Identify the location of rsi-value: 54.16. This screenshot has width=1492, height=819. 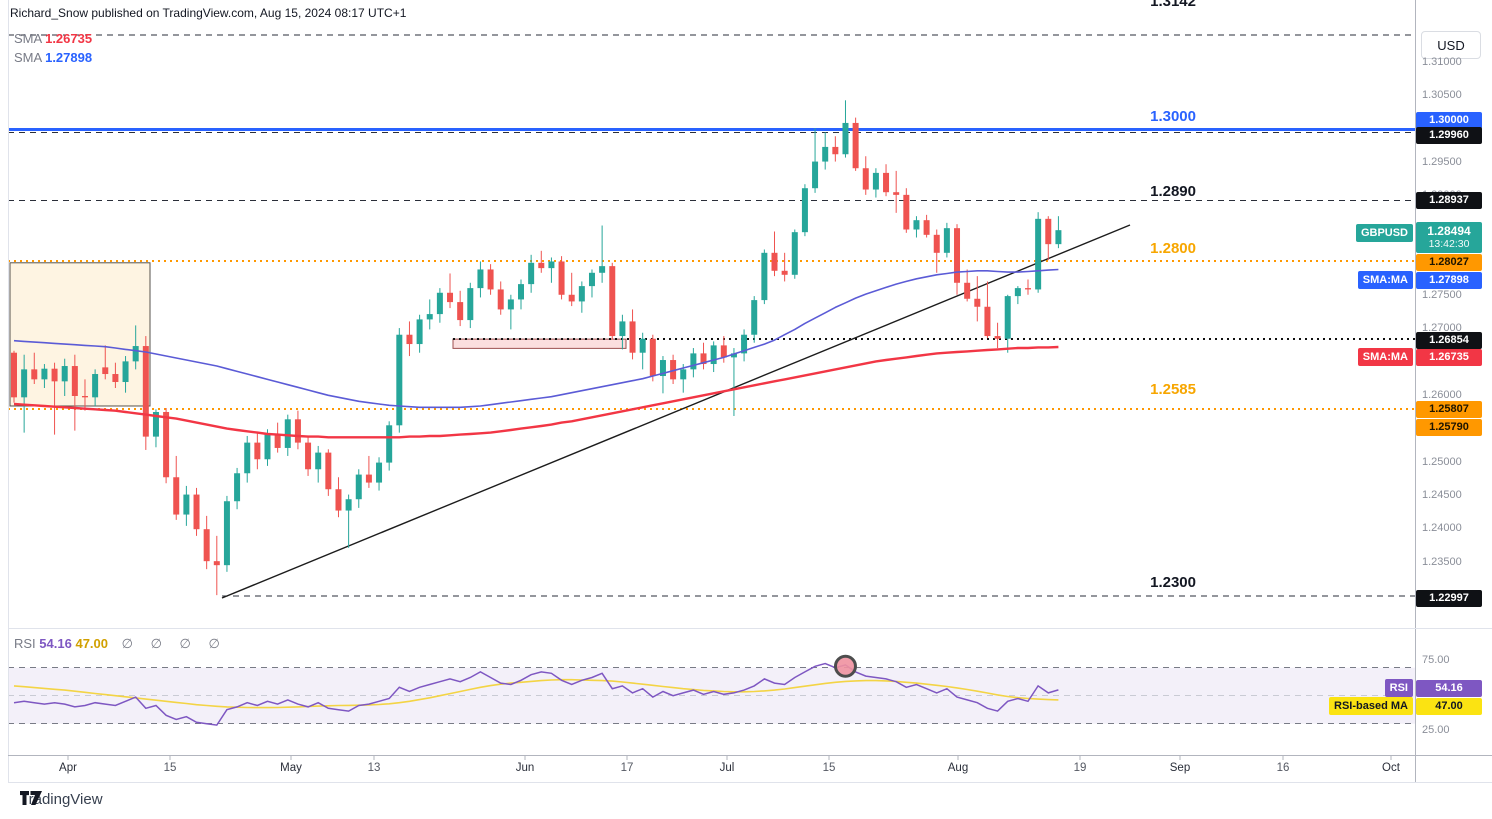
(55, 643).